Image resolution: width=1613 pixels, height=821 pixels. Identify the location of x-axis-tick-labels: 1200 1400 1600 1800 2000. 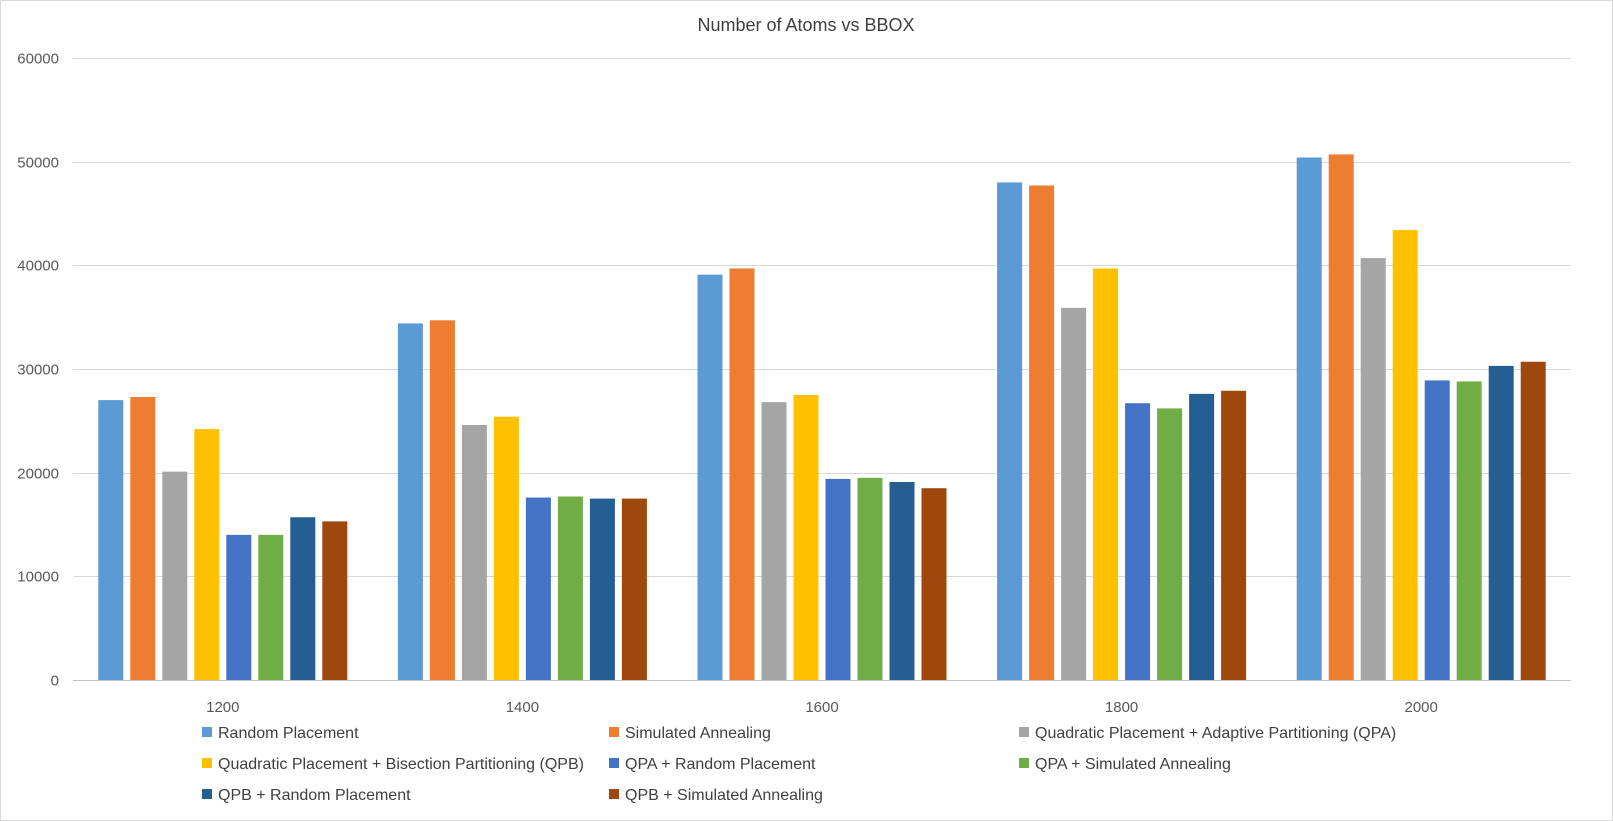
(822, 707).